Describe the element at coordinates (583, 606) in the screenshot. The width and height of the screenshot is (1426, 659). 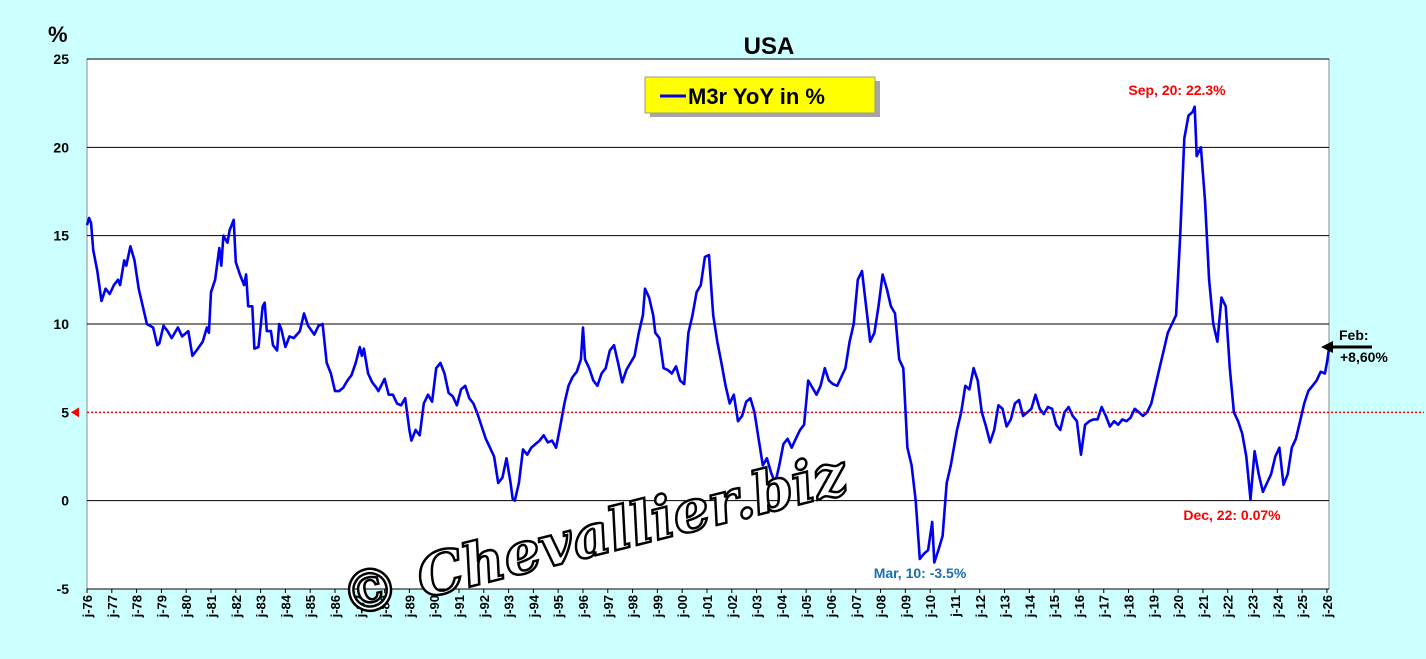
I see `x-tick-label: j-96` at that location.